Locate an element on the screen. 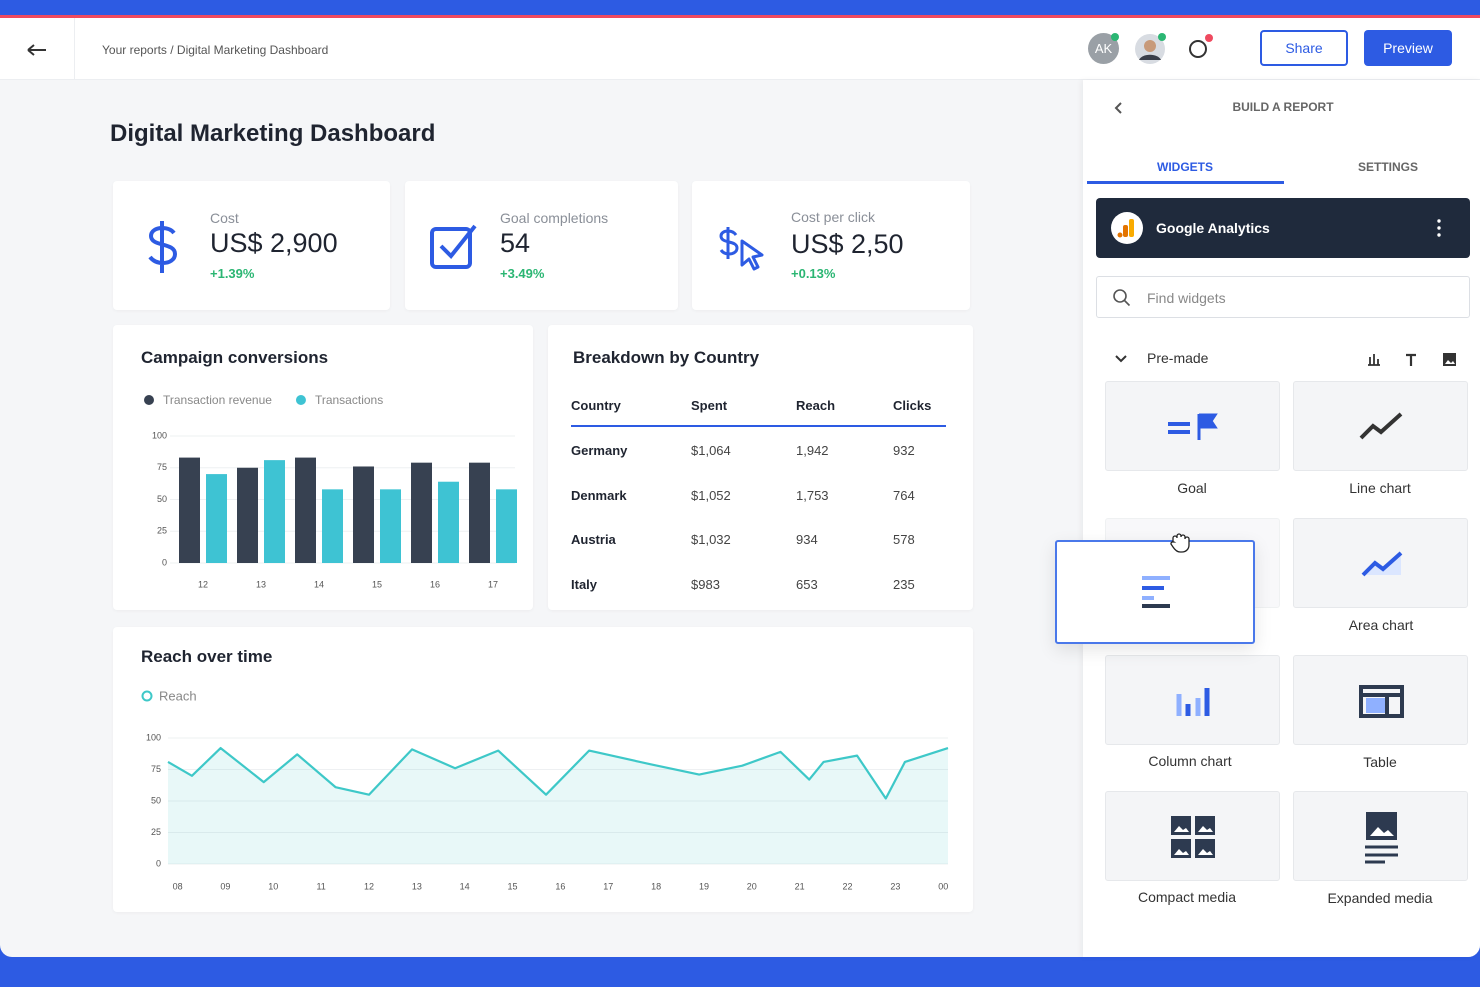  expanded-media-icon is located at coordinates (1381, 838).